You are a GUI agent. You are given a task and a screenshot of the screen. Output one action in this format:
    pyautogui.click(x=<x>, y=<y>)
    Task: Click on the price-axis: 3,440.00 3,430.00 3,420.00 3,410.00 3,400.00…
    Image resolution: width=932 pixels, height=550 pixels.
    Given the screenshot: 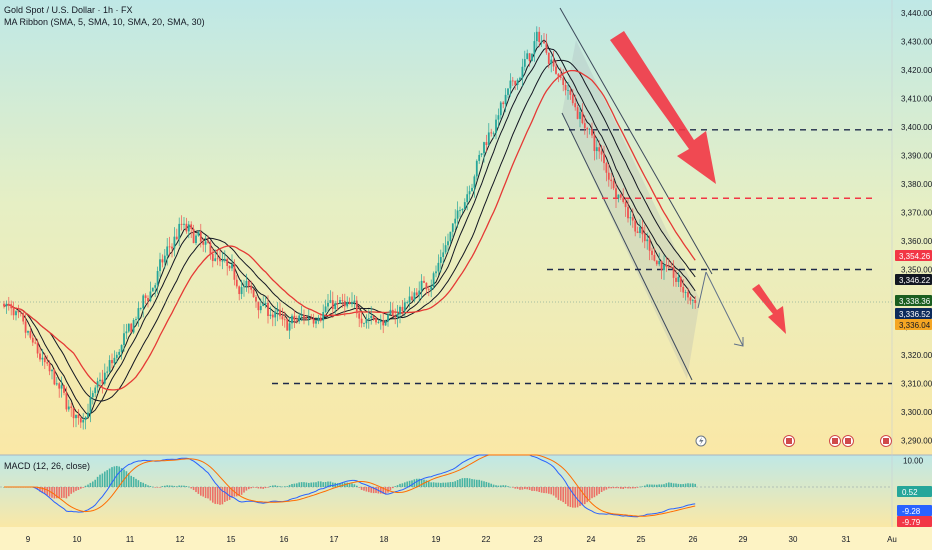 What is the action you would take?
    pyautogui.click(x=916, y=227)
    